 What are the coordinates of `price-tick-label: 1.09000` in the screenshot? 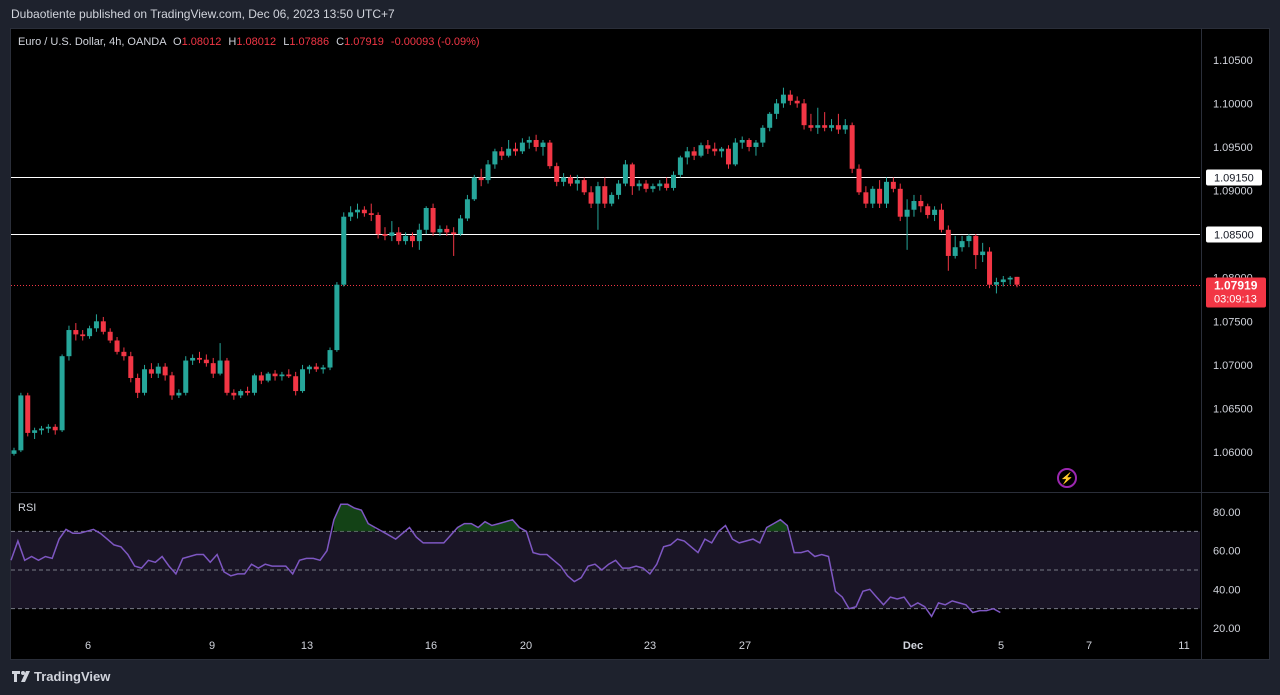 It's located at (1233, 192).